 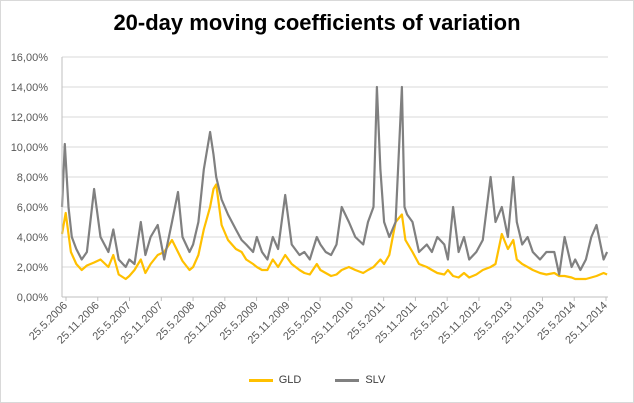 What do you see at coordinates (375, 380) in the screenshot?
I see `legend-label-slv: SLV` at bounding box center [375, 380].